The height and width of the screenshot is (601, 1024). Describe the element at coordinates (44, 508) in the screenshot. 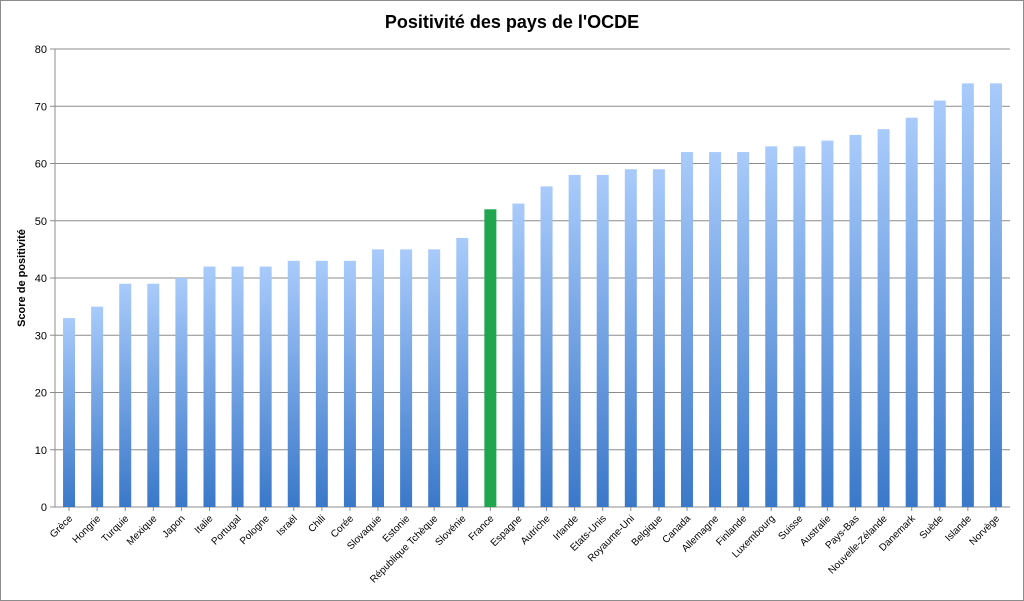

I see `y-tick-label: 0` at that location.